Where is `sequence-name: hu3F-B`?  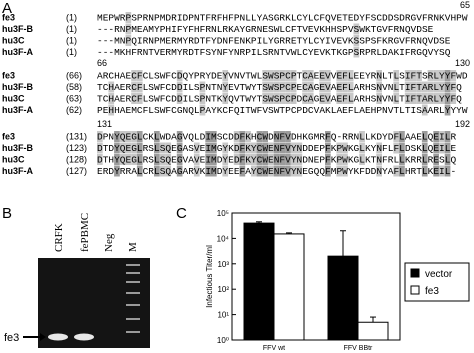
sequence-name: hu3F-B is located at coordinates (17, 148).